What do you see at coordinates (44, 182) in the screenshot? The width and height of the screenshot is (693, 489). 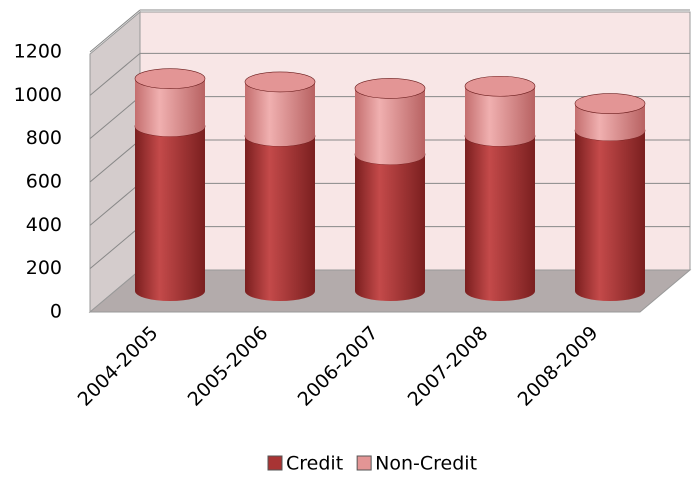 I see `y-tick-label: 600` at bounding box center [44, 182].